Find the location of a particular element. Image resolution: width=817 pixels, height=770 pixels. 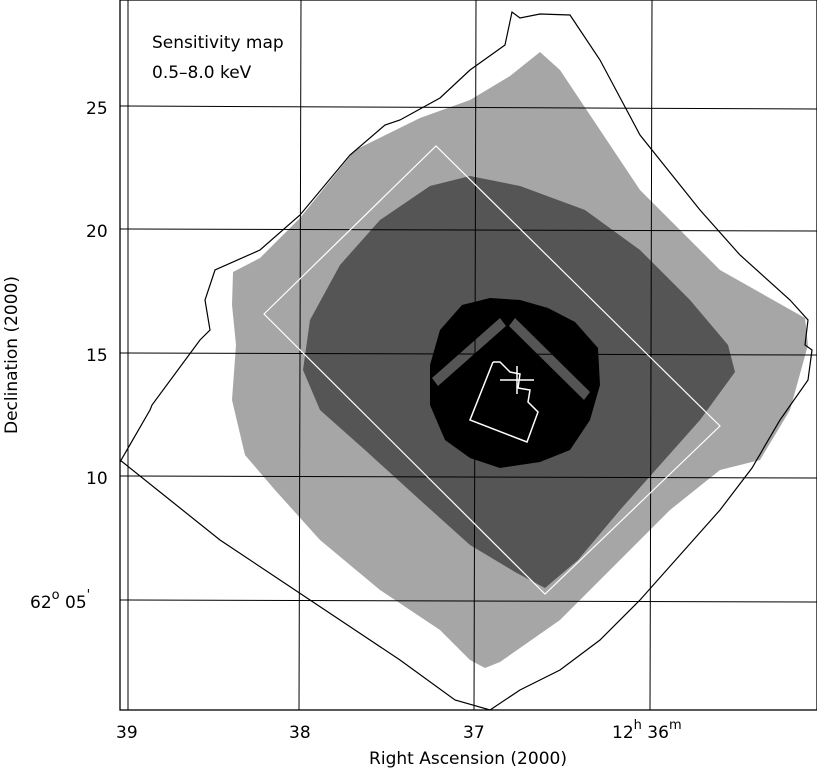

inner-region is located at coordinates (515, 383).